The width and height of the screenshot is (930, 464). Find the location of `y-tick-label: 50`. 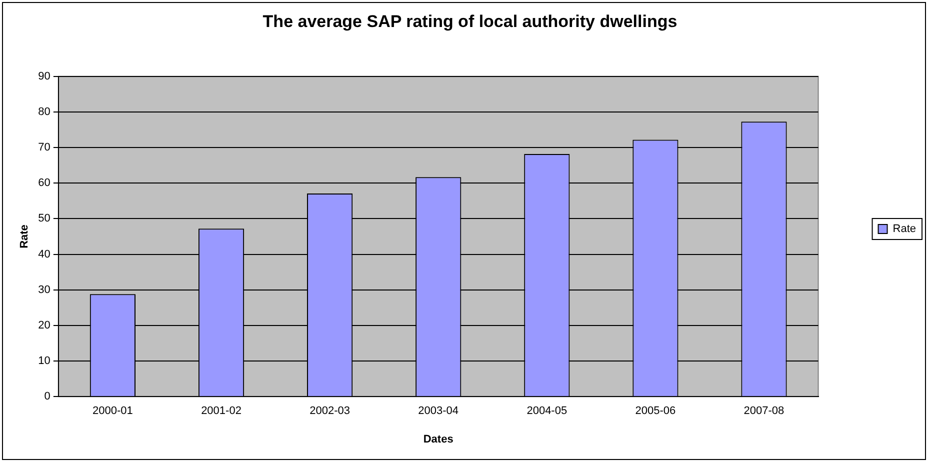

y-tick-label: 50 is located at coordinates (44, 218).